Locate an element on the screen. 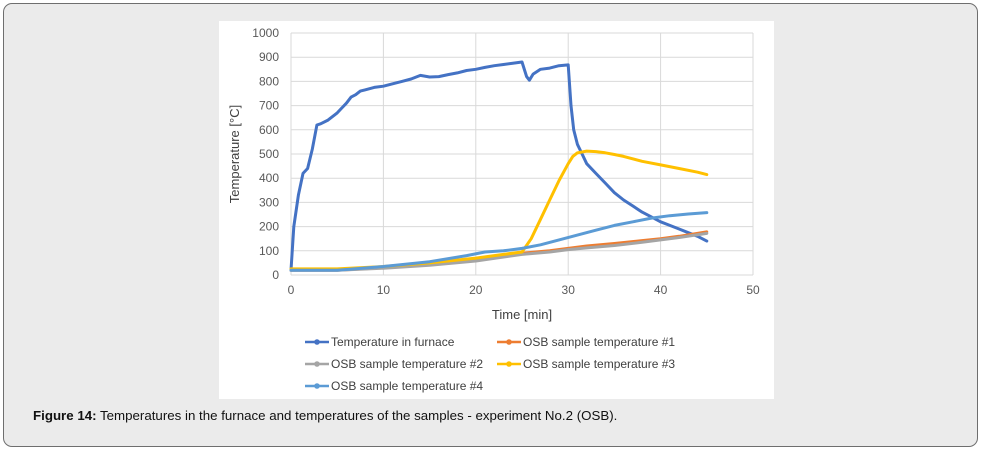 This screenshot has width=984, height=453. y-tick-label: 900 is located at coordinates (269, 57).